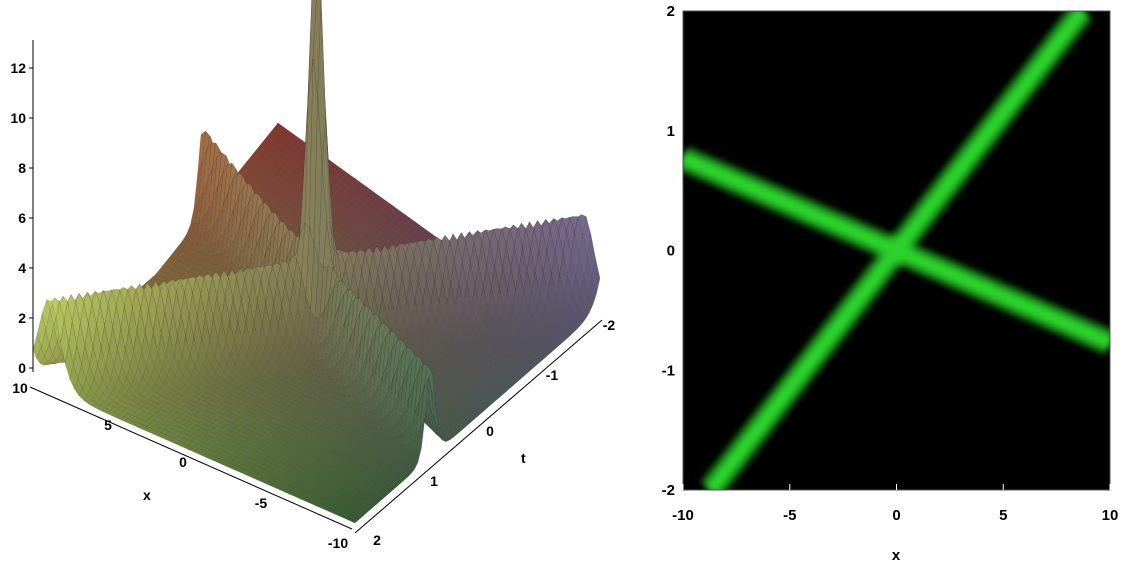 This screenshot has width=1128, height=572. Describe the element at coordinates (18, 68) in the screenshot. I see `z-tick-label: 12` at that location.